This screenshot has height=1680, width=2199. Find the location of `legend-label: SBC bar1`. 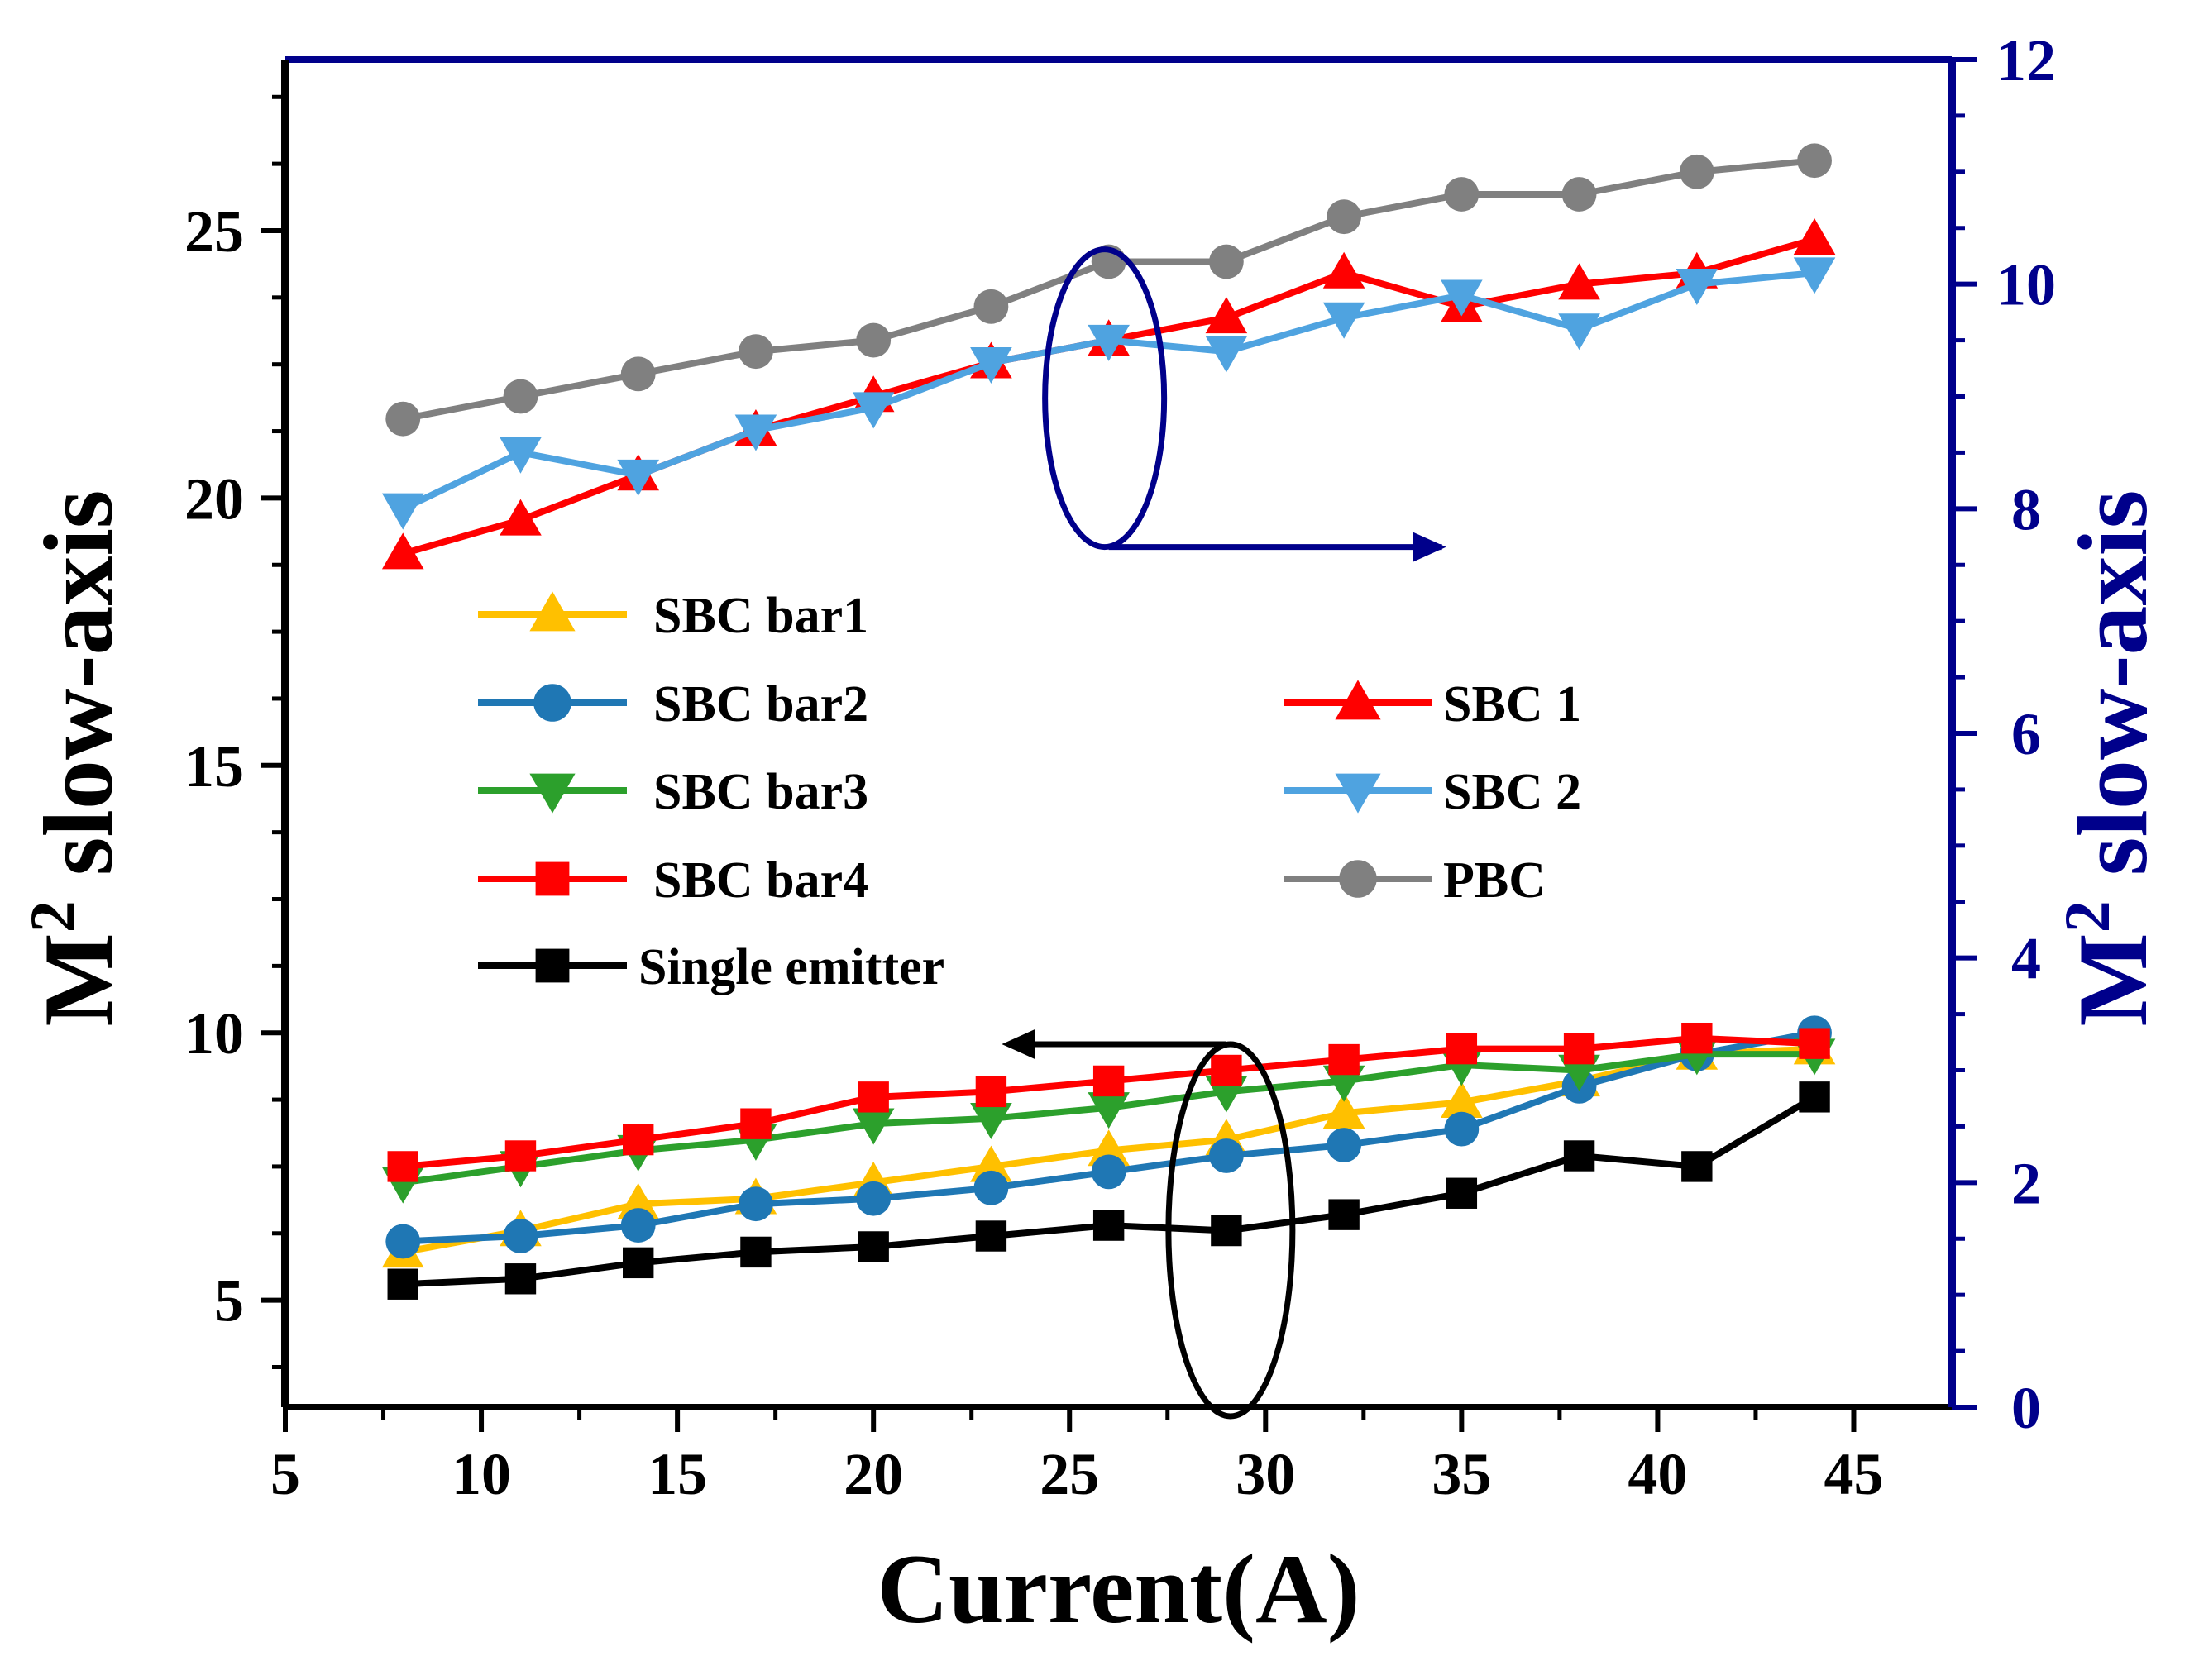

legend-label: SBC bar1 is located at coordinates (760, 616).